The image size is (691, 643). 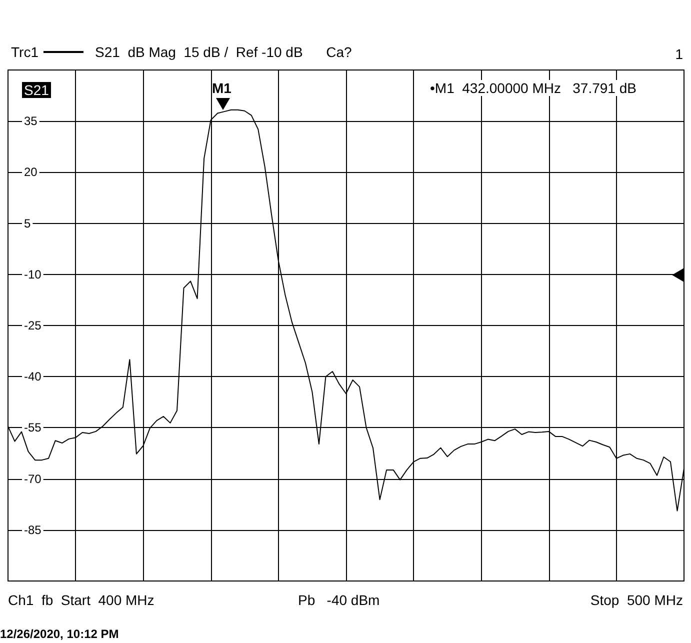 I want to click on text: Stop 500 MHz, so click(x=636, y=600).